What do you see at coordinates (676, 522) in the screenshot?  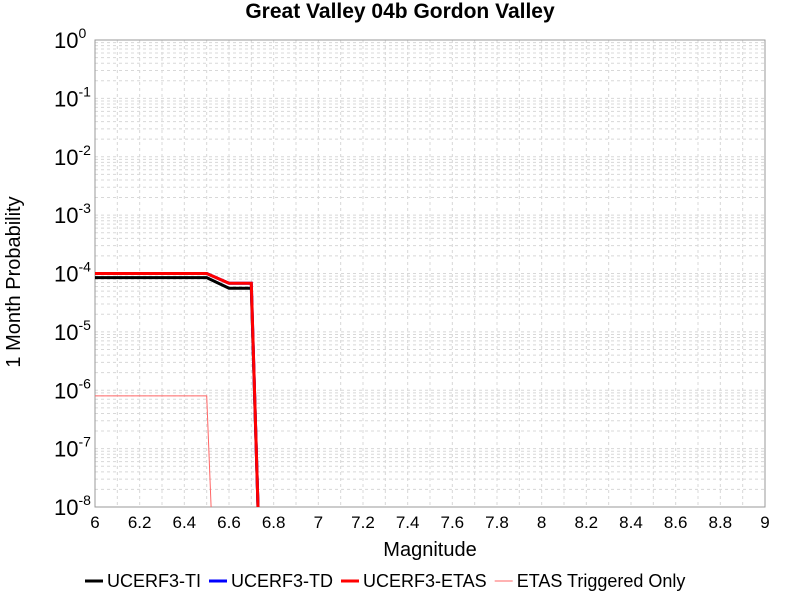 I see `x-tick-label: 8.6` at bounding box center [676, 522].